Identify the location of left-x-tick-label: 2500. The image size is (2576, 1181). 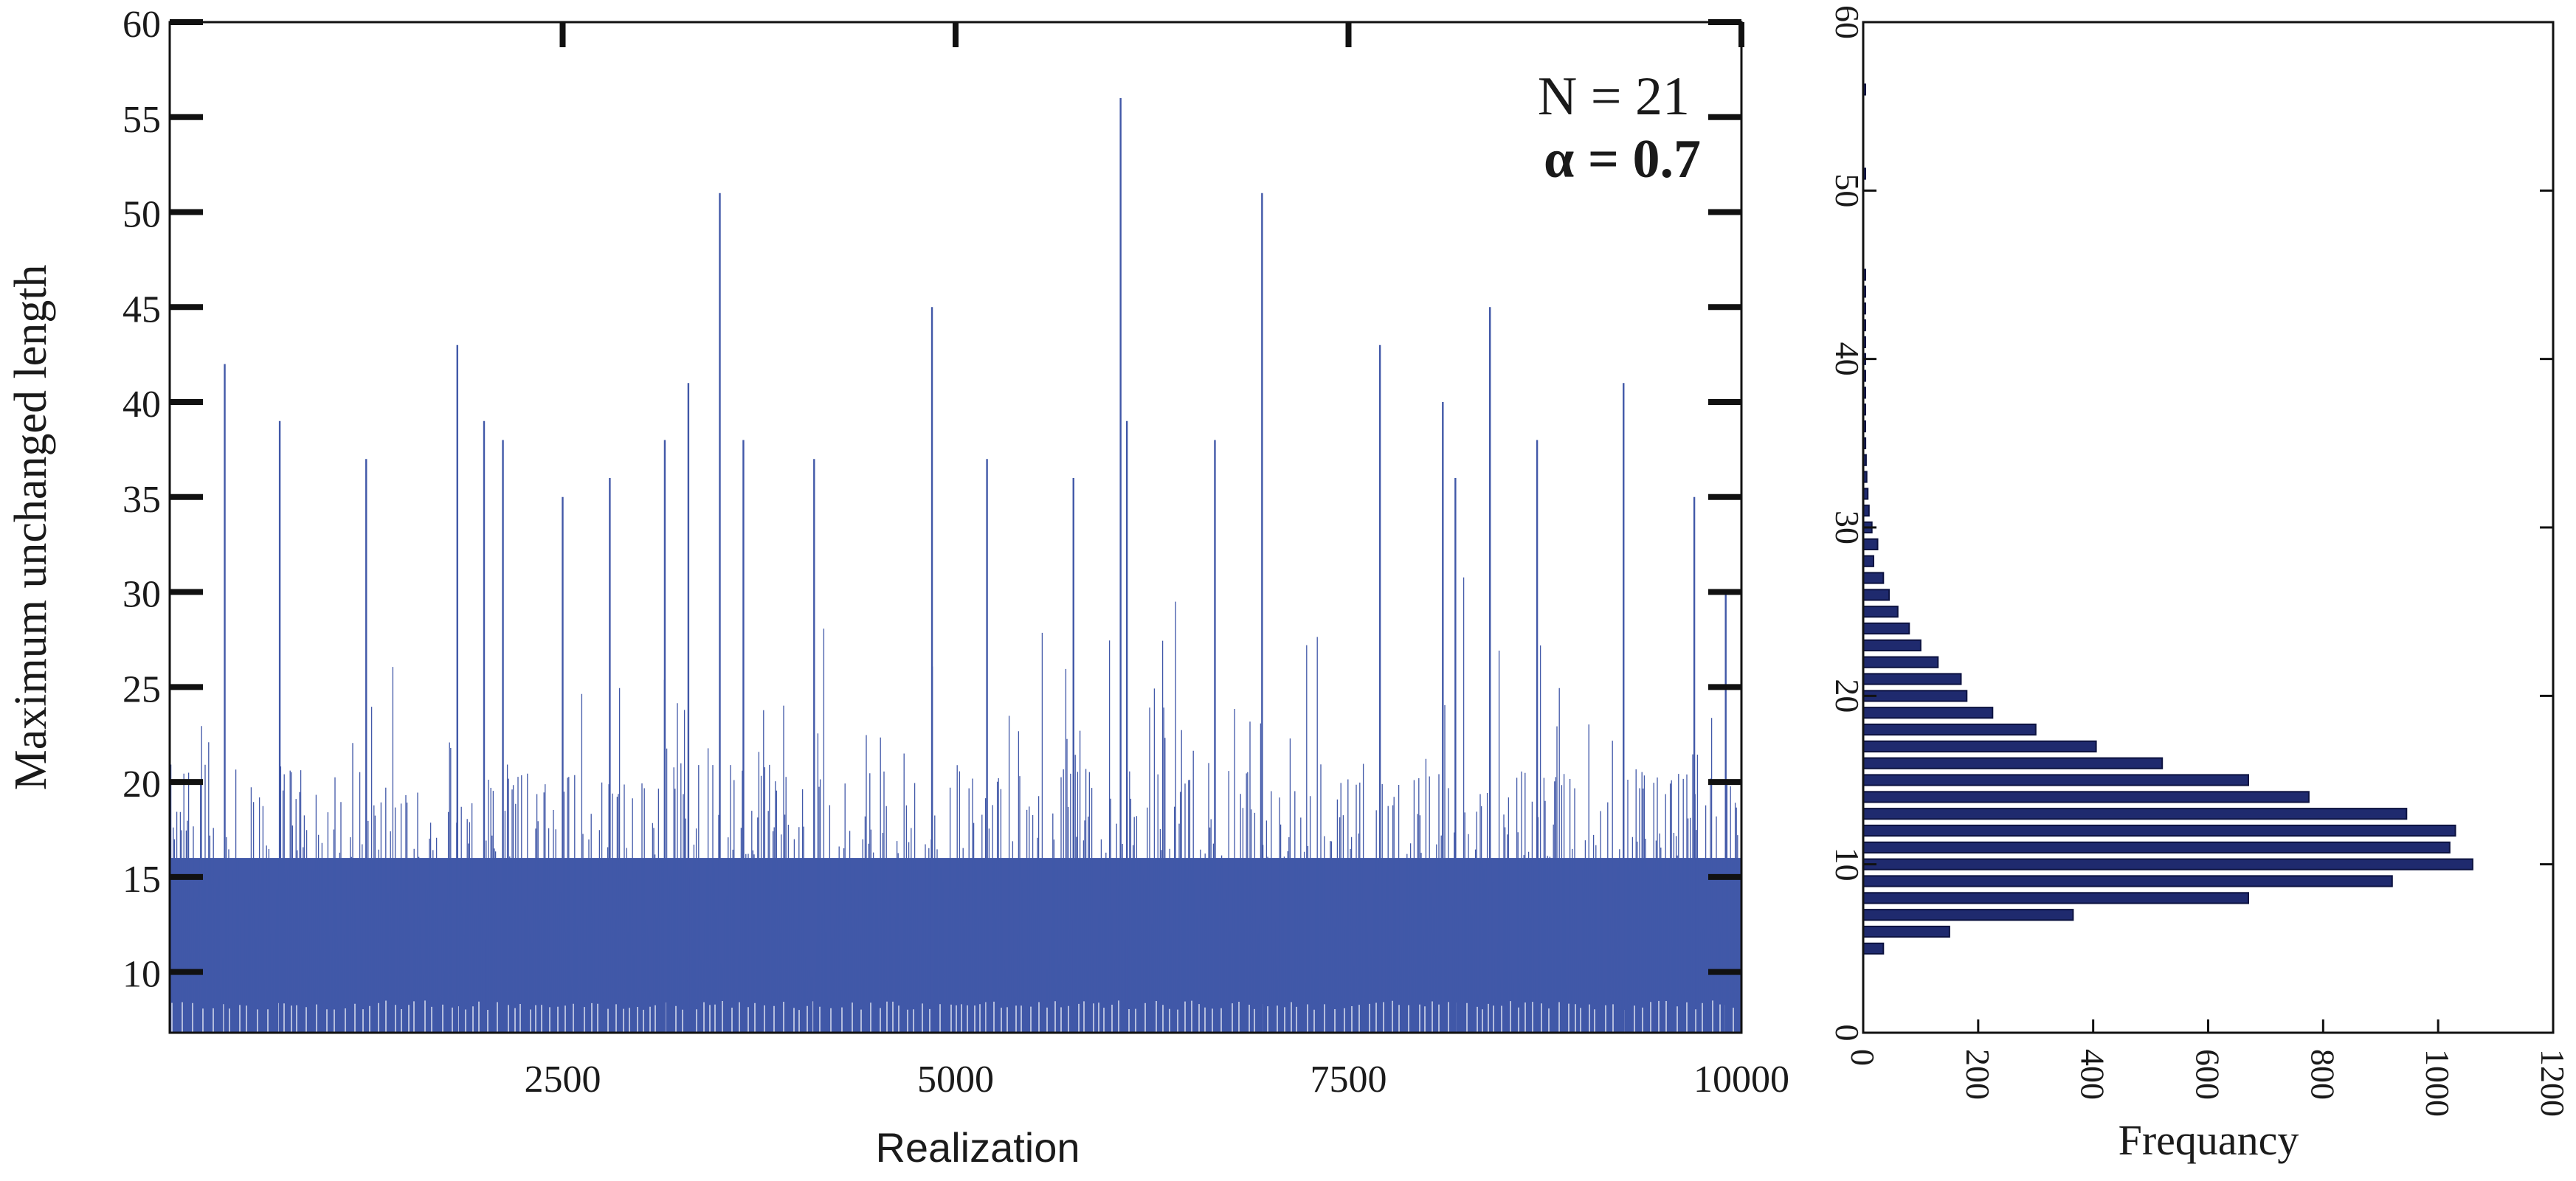
(563, 1080).